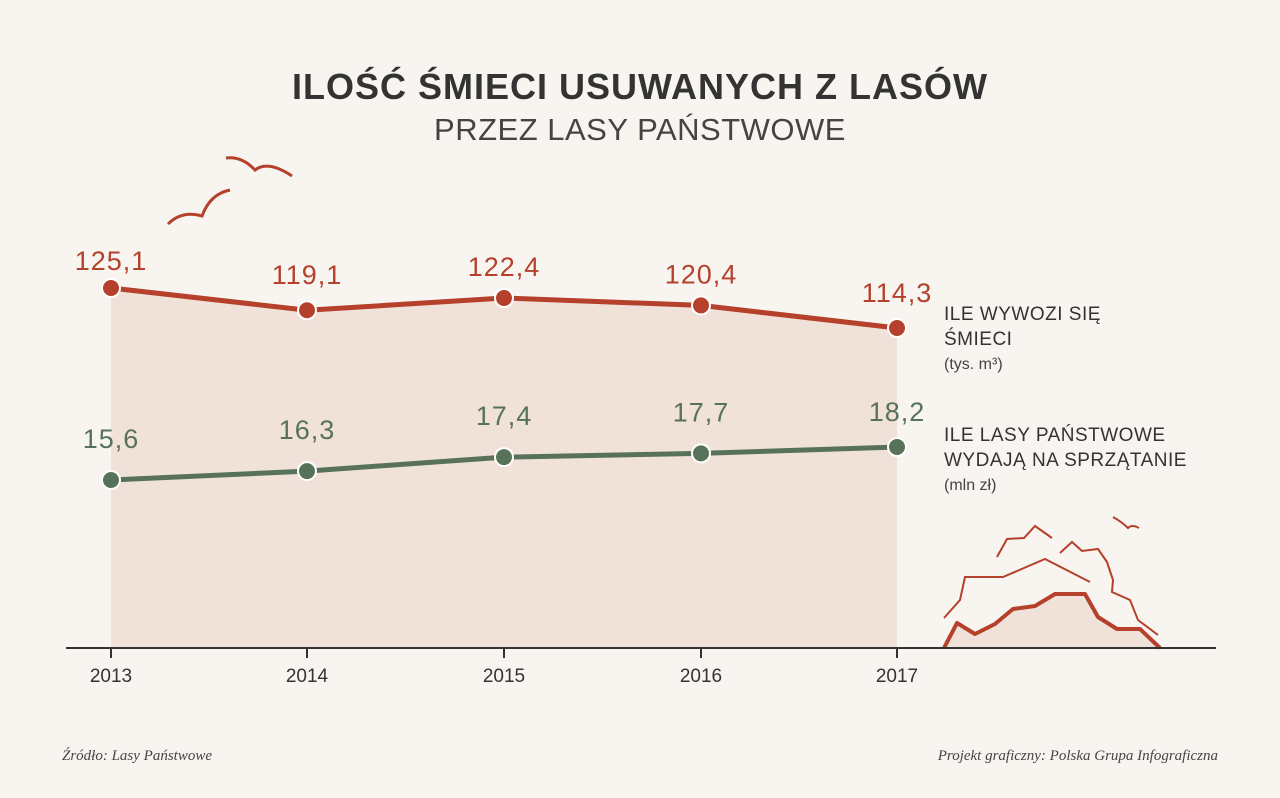 The width and height of the screenshot is (1280, 798). Describe the element at coordinates (504, 676) in the screenshot. I see `x-tick-label: 2015` at that location.